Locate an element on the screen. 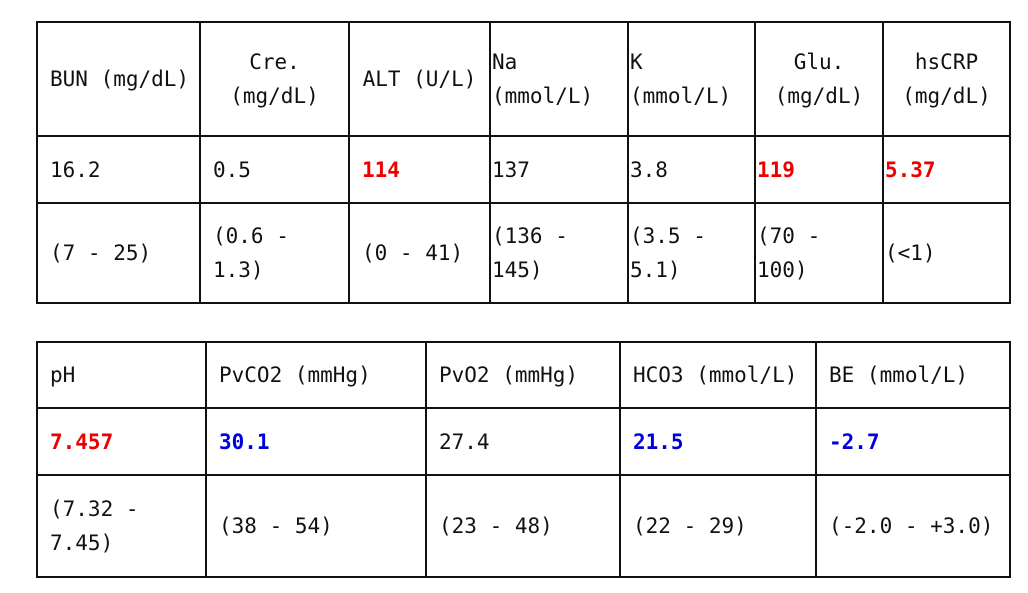 Image resolution: width=1028 pixels, height=593 pixels. range-ph: (7.32 -7.45) is located at coordinates (121, 526).